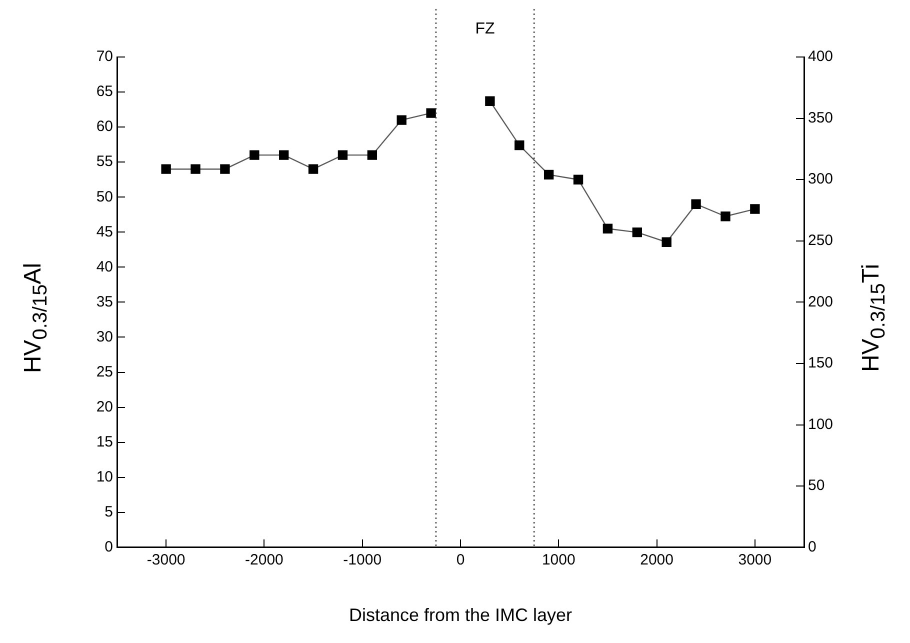 This screenshot has width=910, height=643. I want to click on y-tick-label: 25, so click(104, 371).